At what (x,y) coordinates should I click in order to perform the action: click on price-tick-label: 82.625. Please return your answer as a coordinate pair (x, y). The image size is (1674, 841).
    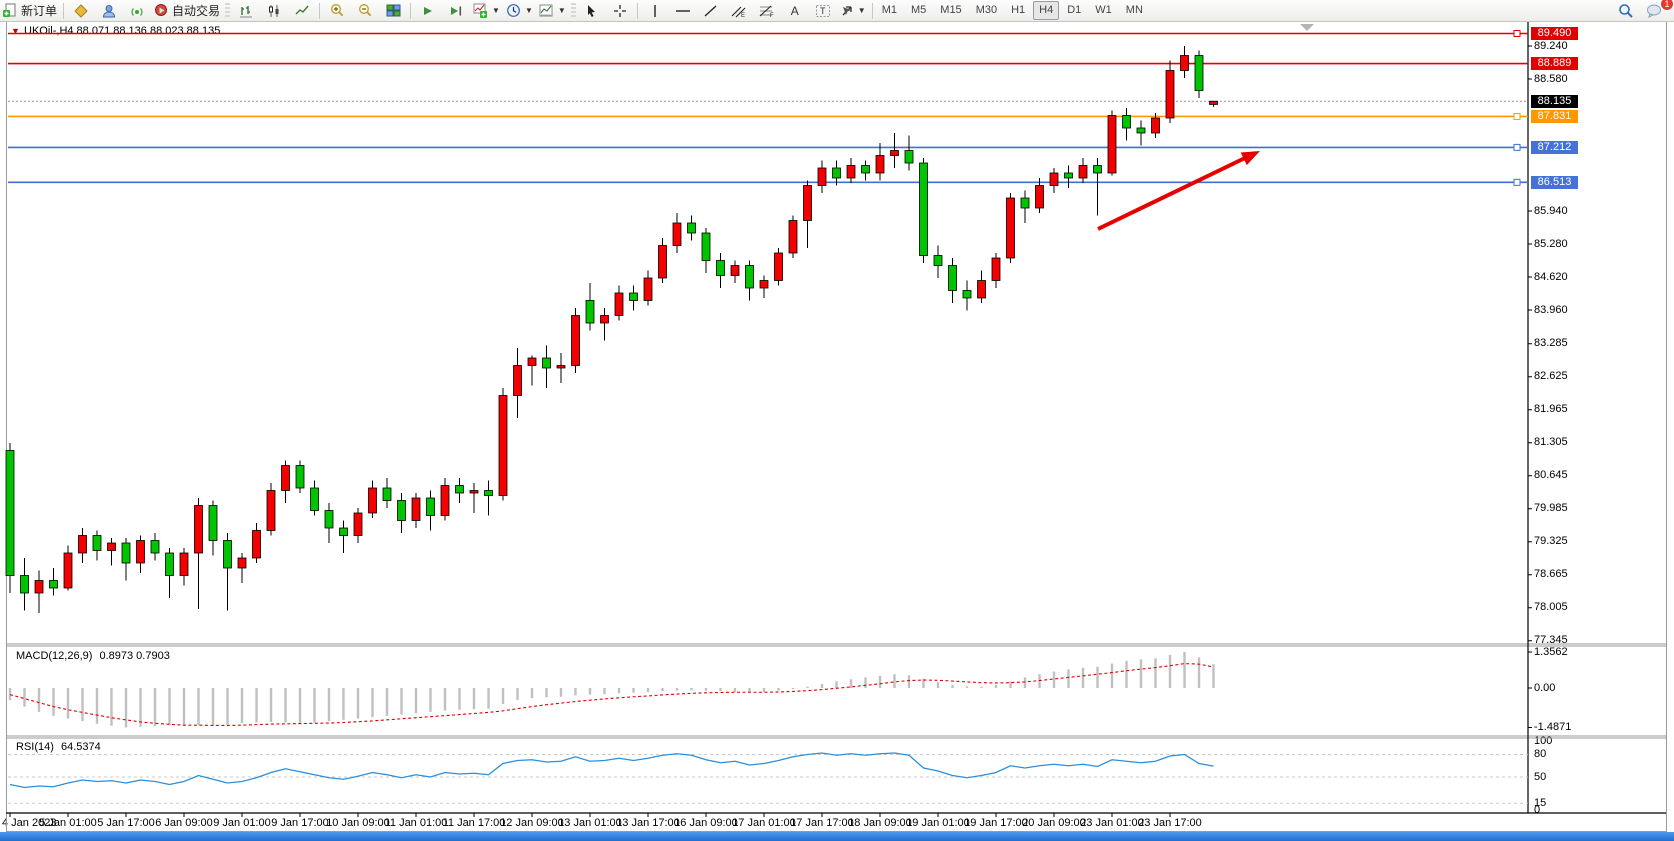
    Looking at the image, I should click on (1551, 376).